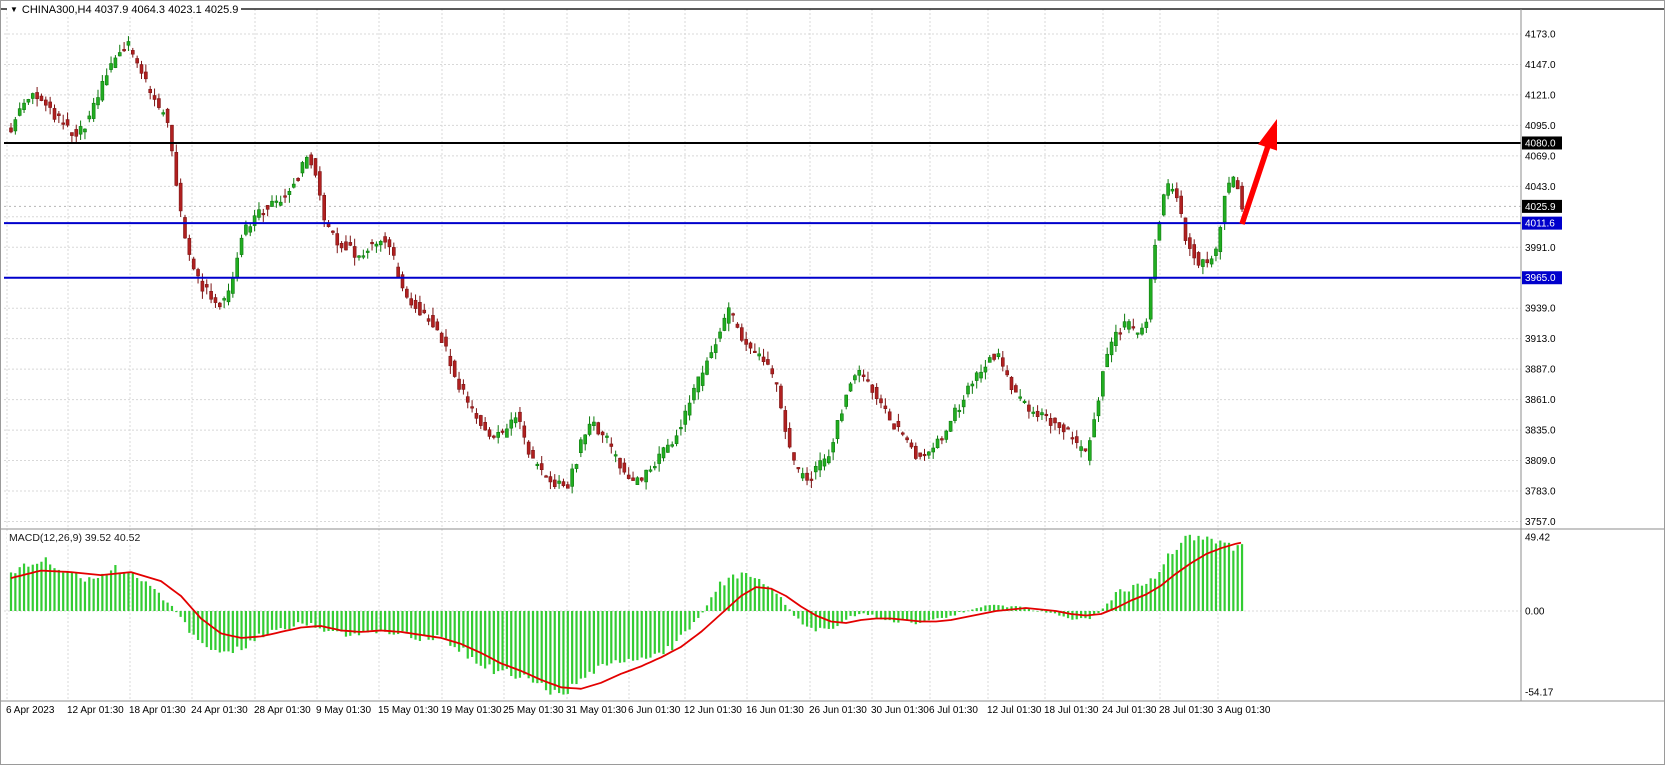 The image size is (1665, 765). Describe the element at coordinates (1244, 710) in the screenshot. I see `time-axis-label: 3 Aug 01:30` at that location.